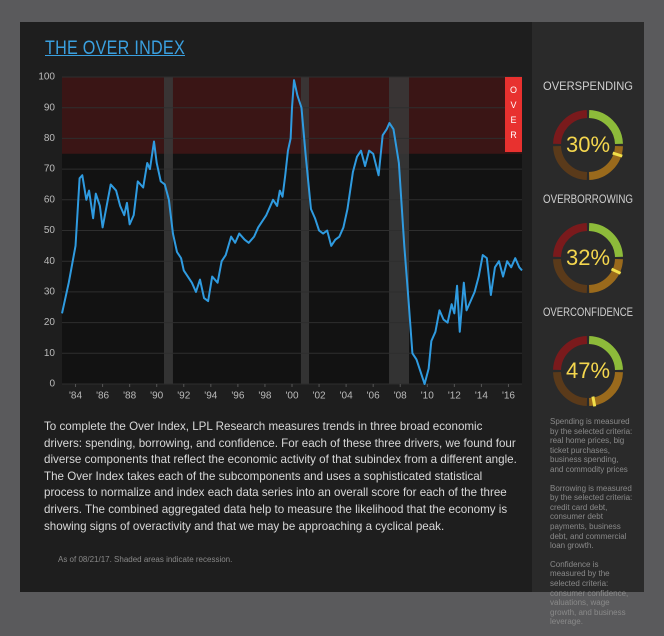 The width and height of the screenshot is (664, 636). I want to click on y-tick-label: 60, so click(50, 199).